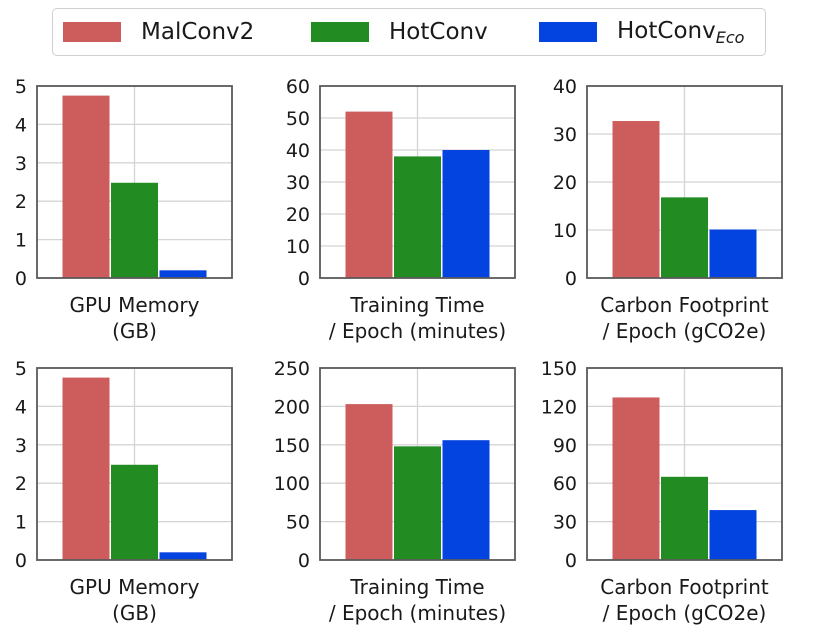  I want to click on y-tick-label: 100, so click(292, 484).